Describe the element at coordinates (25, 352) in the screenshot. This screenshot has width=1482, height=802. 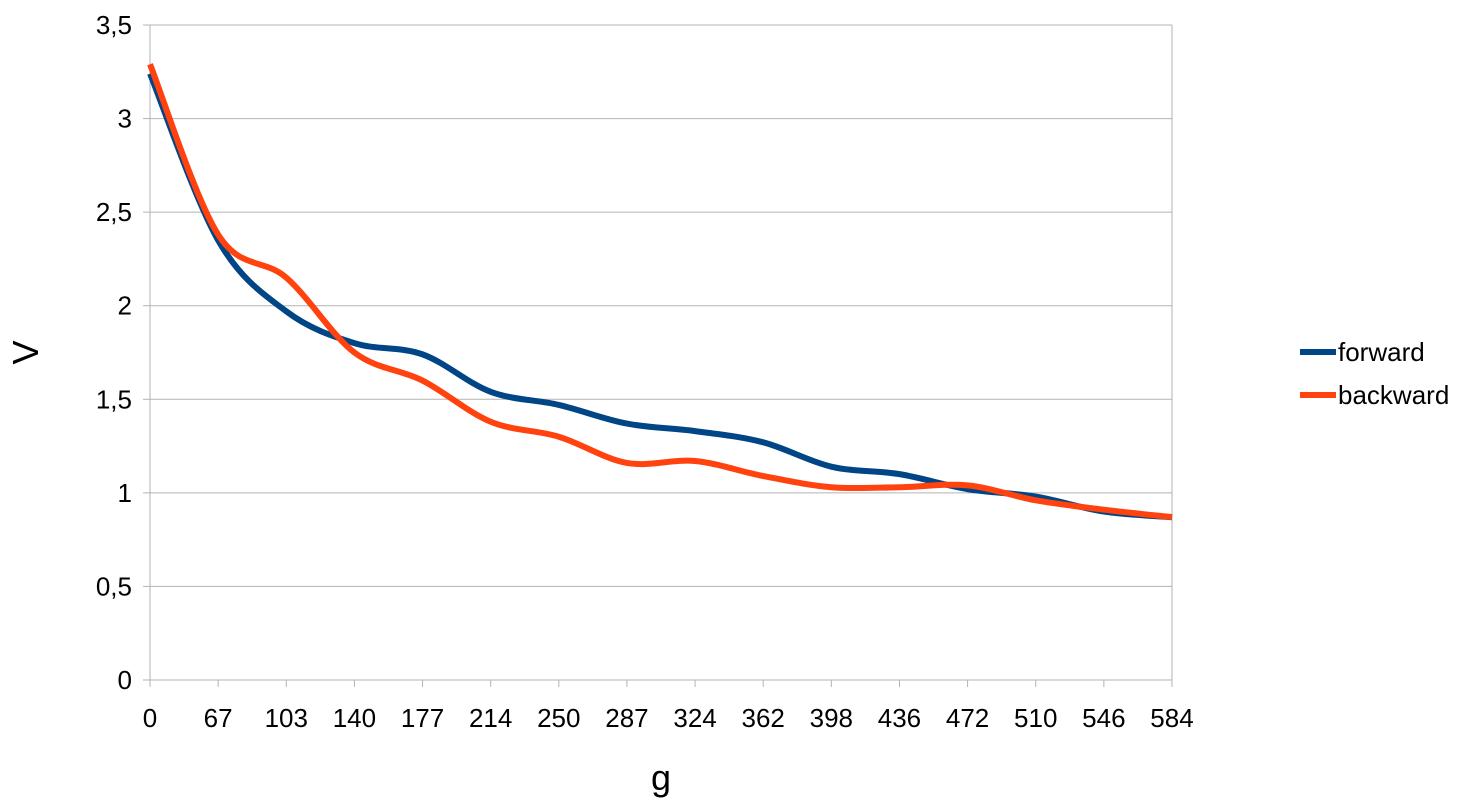
I see `y-axis-title: V` at that location.